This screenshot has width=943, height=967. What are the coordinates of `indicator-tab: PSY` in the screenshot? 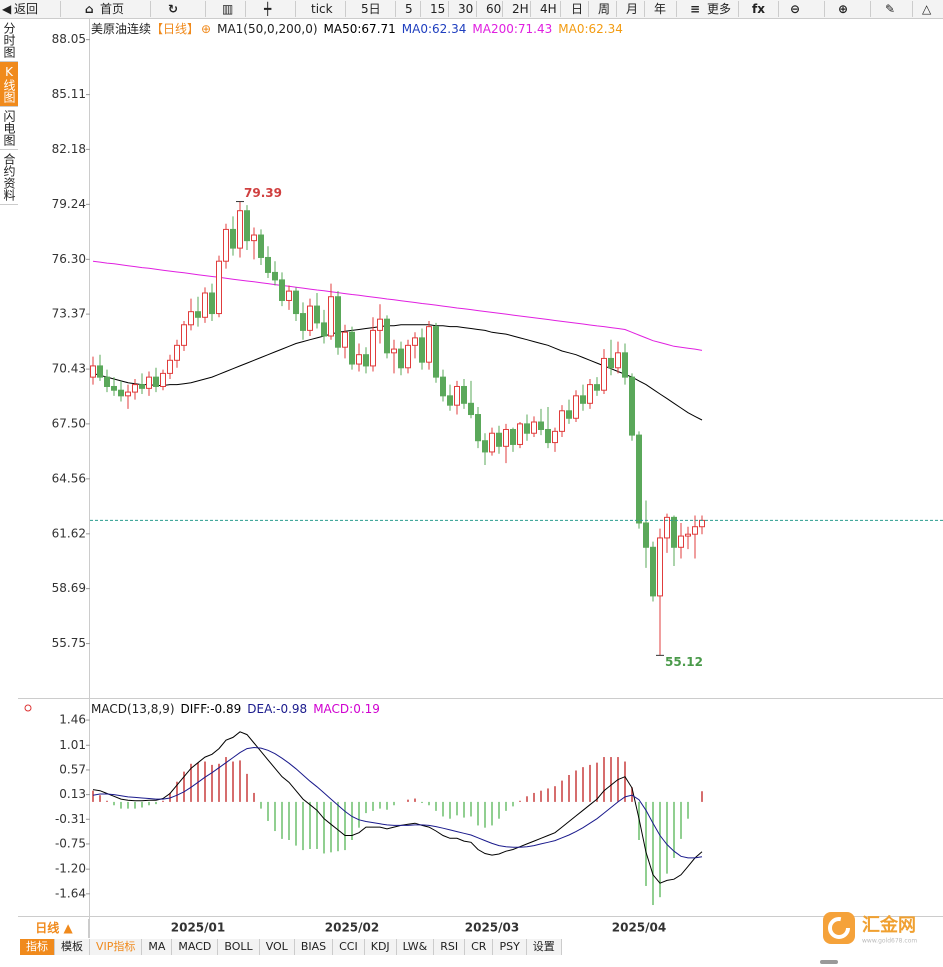 It's located at (510, 947).